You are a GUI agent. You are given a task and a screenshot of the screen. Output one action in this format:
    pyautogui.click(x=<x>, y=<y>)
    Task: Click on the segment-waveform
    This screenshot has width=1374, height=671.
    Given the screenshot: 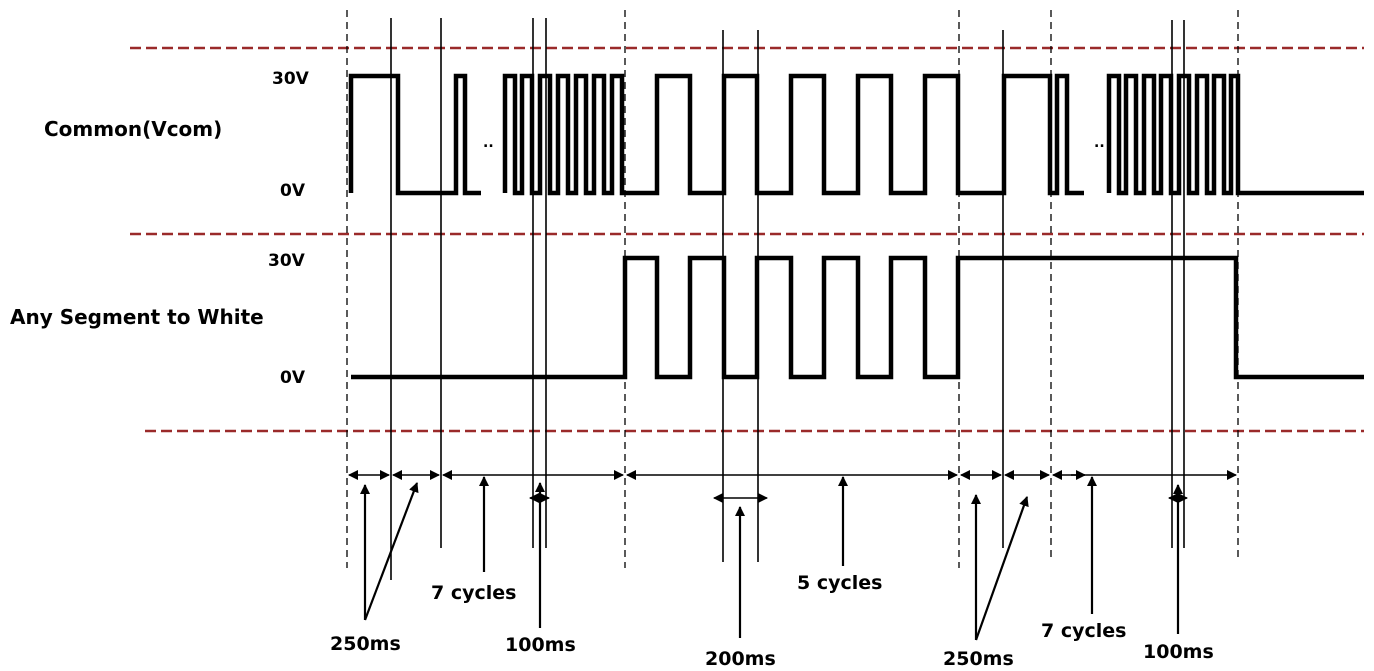 What is the action you would take?
    pyautogui.click(x=857, y=317)
    